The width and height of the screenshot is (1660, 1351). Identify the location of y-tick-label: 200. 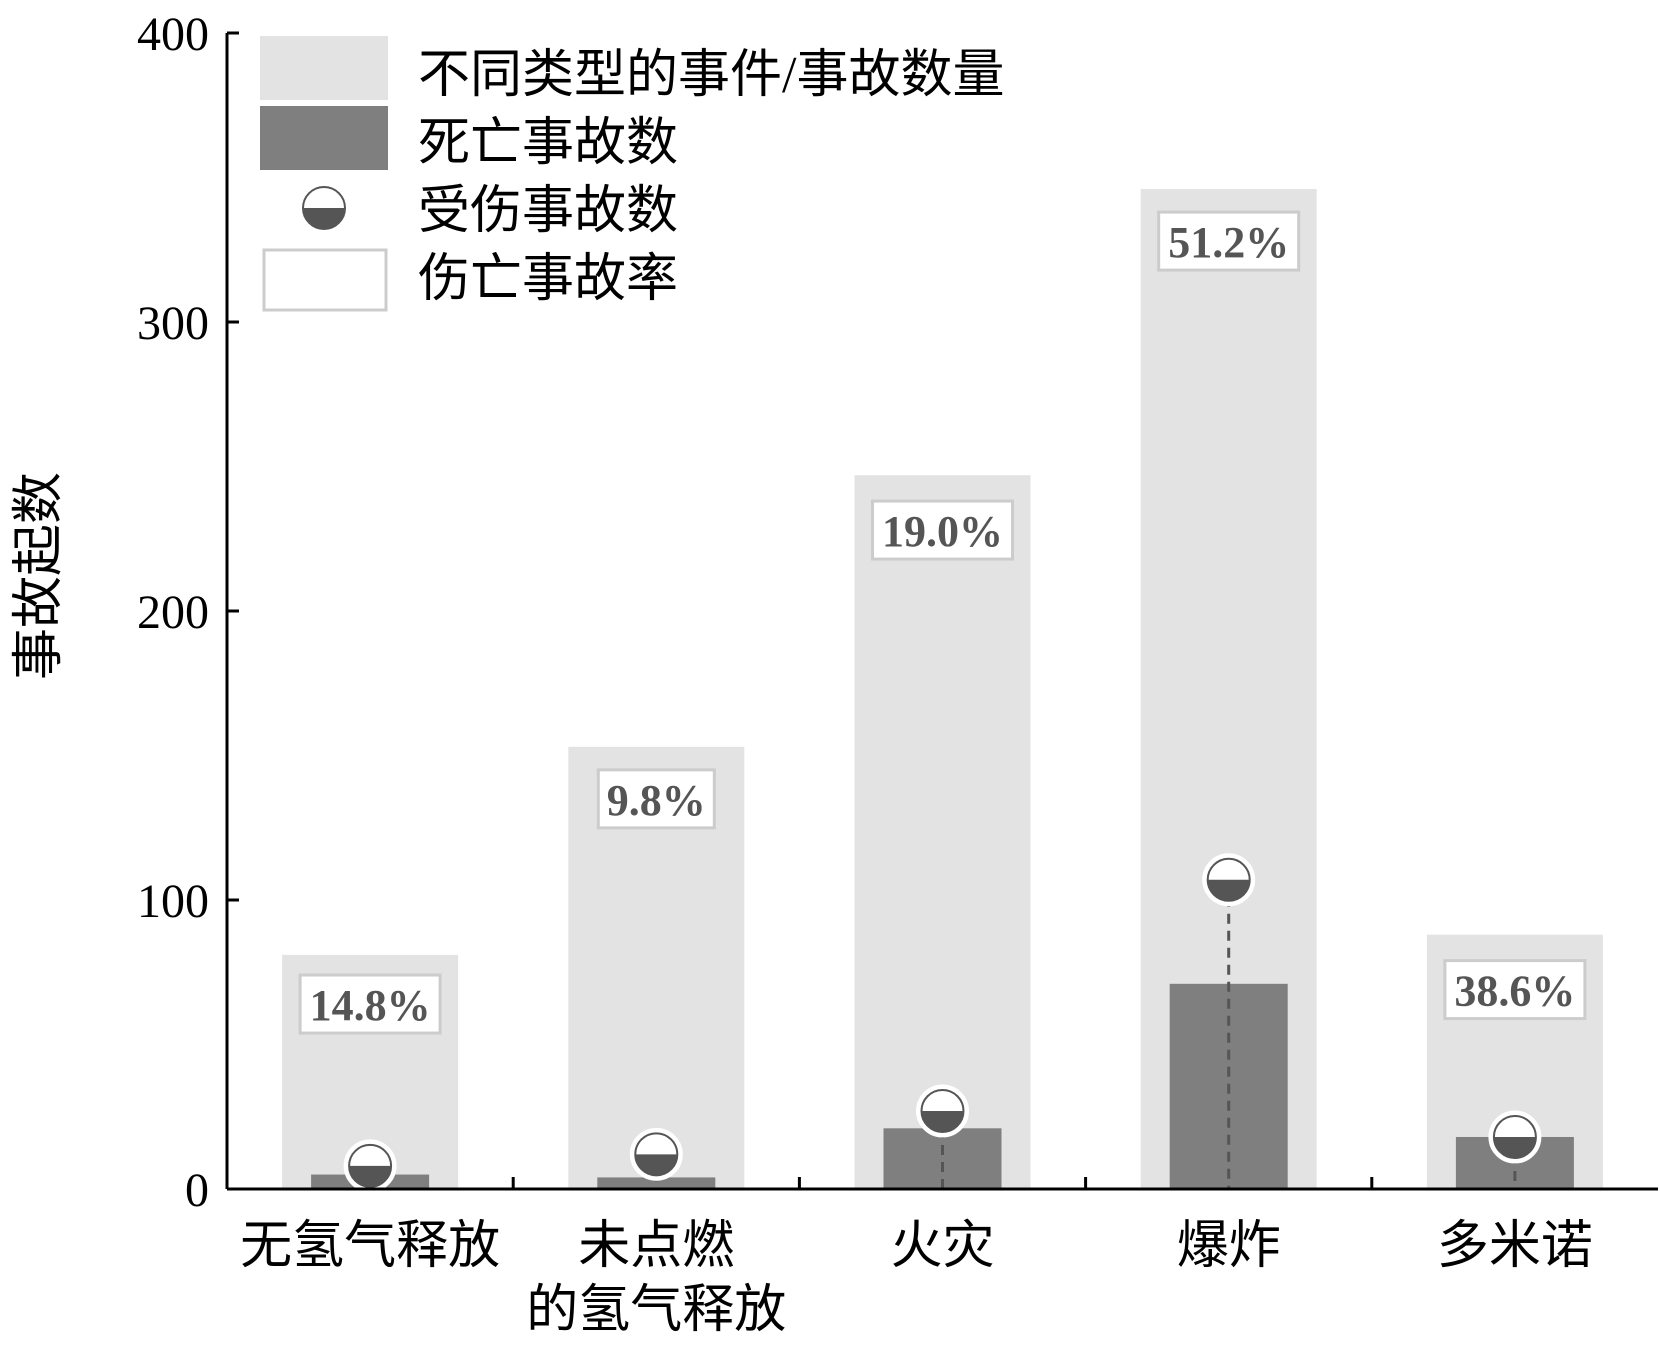
(173, 612).